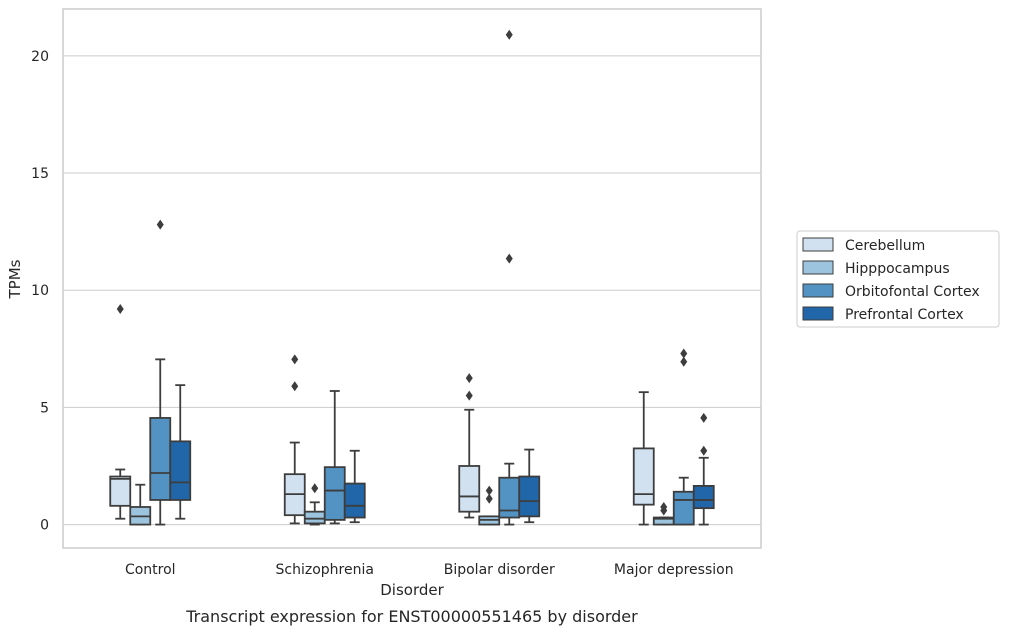 This screenshot has width=1009, height=638. What do you see at coordinates (904, 315) in the screenshot?
I see `legend-label: Prefrontal Cortex` at bounding box center [904, 315].